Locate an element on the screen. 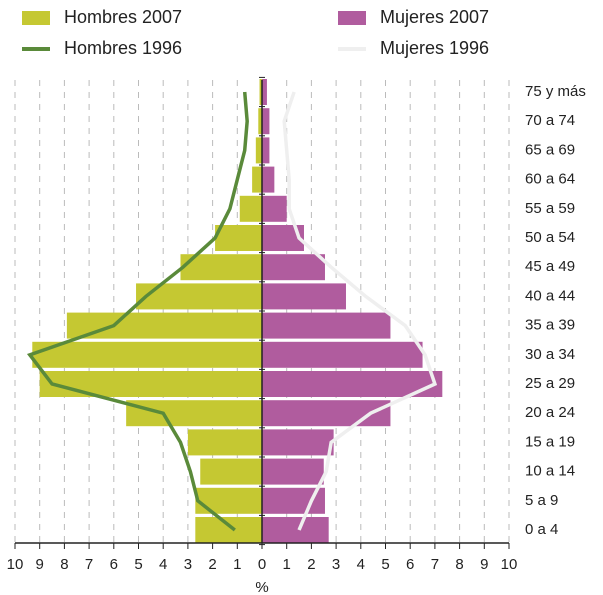 The image size is (603, 595). y-tick-label: 5 a 9 is located at coordinates (541, 500).